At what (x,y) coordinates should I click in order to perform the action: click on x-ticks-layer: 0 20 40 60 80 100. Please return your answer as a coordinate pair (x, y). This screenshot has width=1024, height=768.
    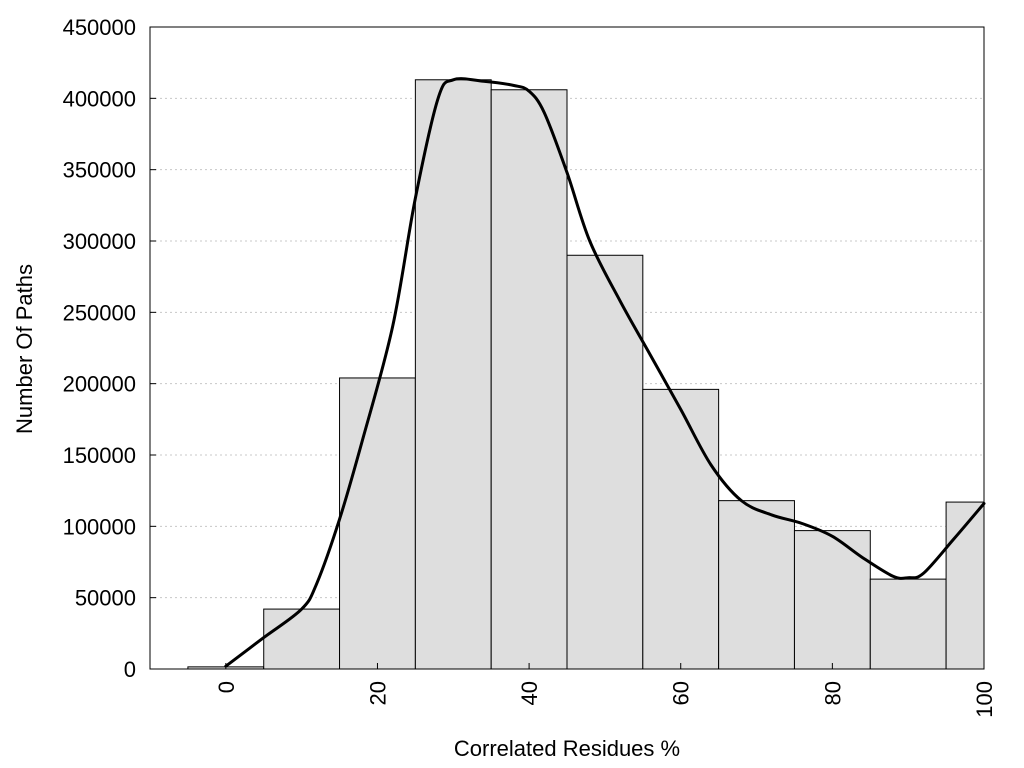
    Looking at the image, I should click on (605, 690).